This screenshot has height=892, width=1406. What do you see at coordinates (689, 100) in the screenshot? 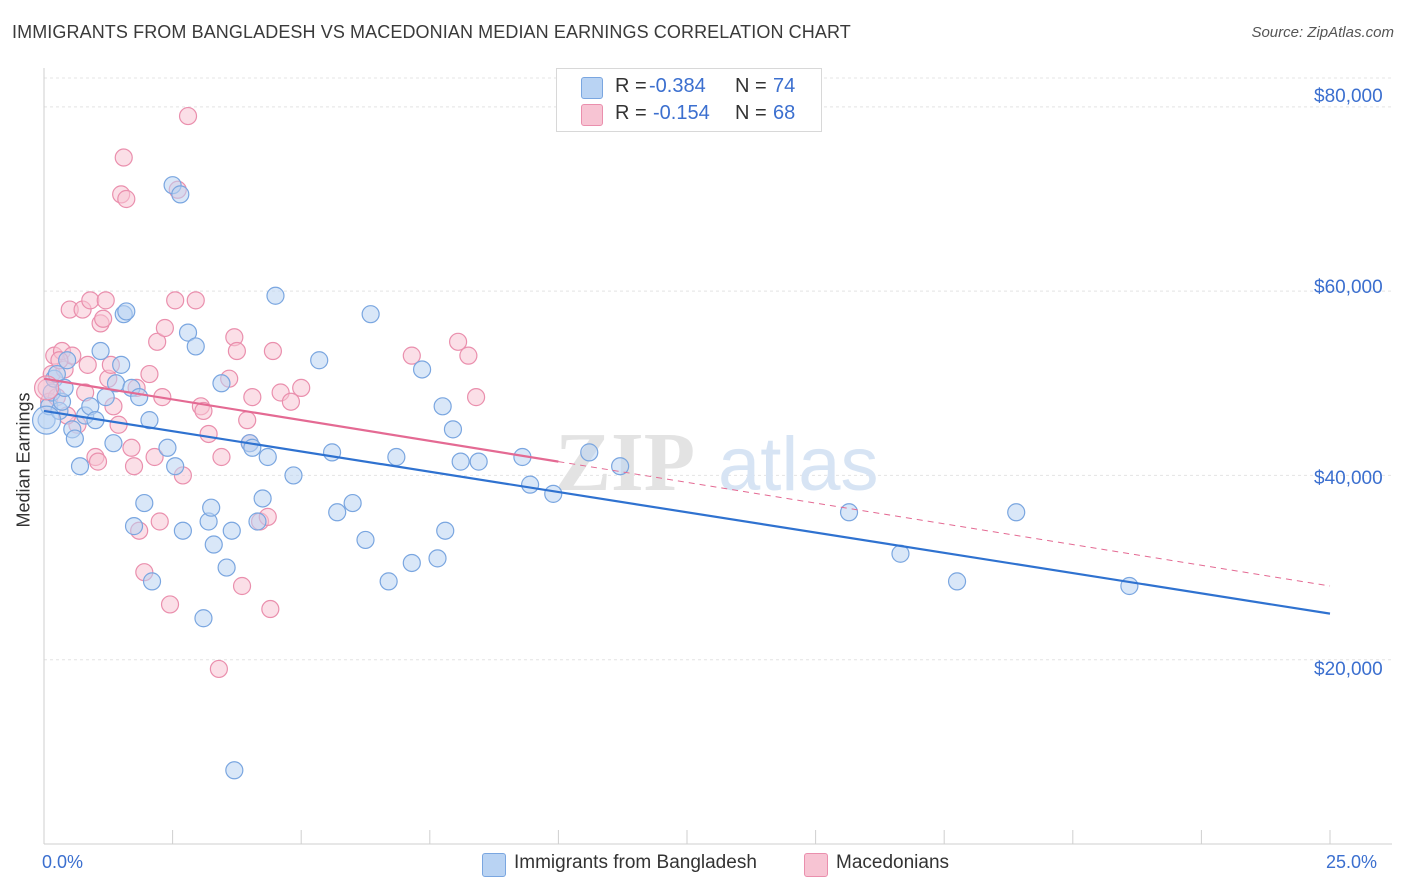
I see `correlation-legend: R = -0.384 N = 74 R = -0.154 N = 68` at bounding box center [689, 100].